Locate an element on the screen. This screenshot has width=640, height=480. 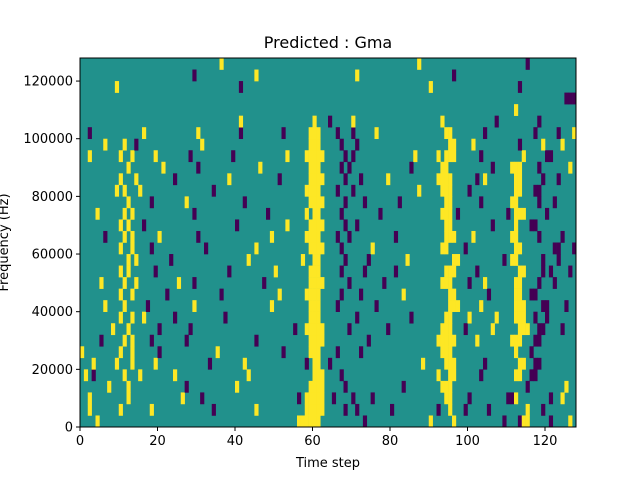
y-tick-label: 80000 is located at coordinates (52, 197).